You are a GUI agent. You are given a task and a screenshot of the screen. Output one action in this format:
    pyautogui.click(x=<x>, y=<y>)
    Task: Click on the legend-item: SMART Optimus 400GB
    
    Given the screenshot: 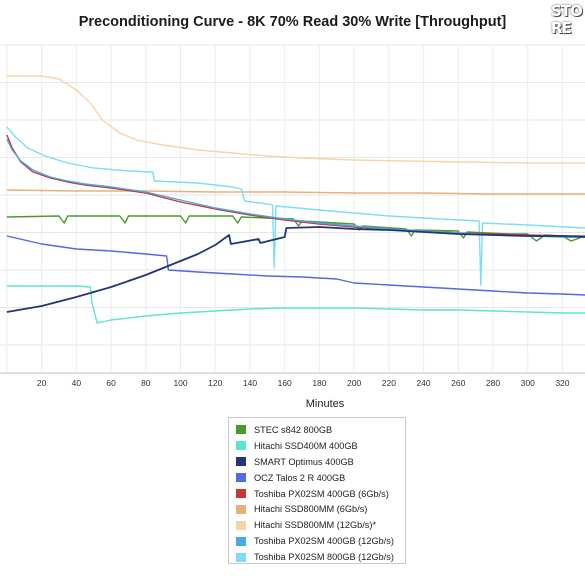 What is the action you would take?
    pyautogui.click(x=320, y=462)
    